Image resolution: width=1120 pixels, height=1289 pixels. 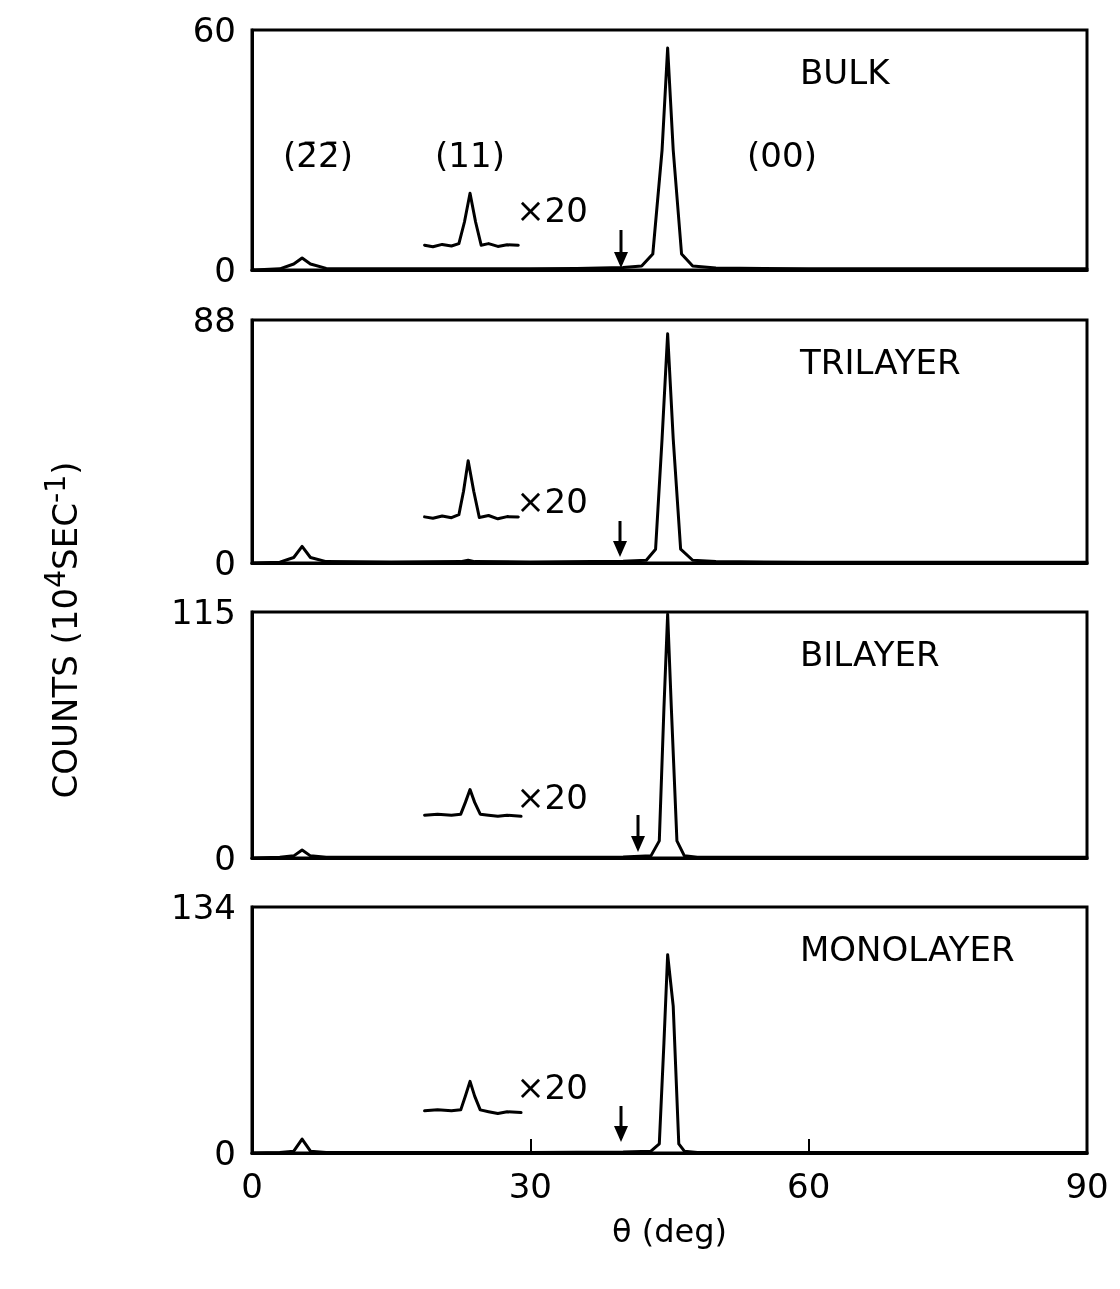 I want to click on y-tick-label: 134, so click(x=203, y=907).